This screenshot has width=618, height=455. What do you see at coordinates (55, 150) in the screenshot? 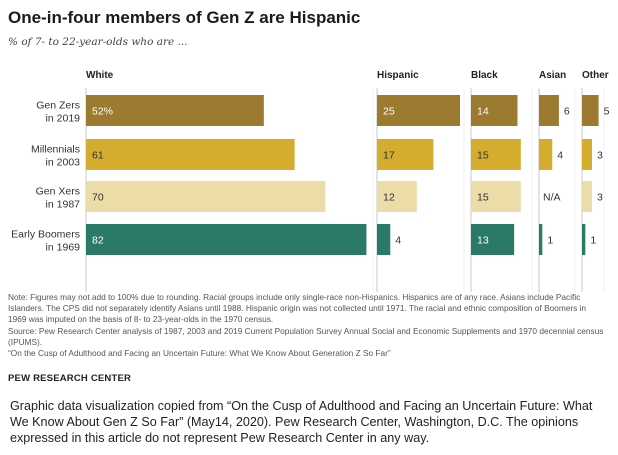
I see `category-label: Millennials` at bounding box center [55, 150].